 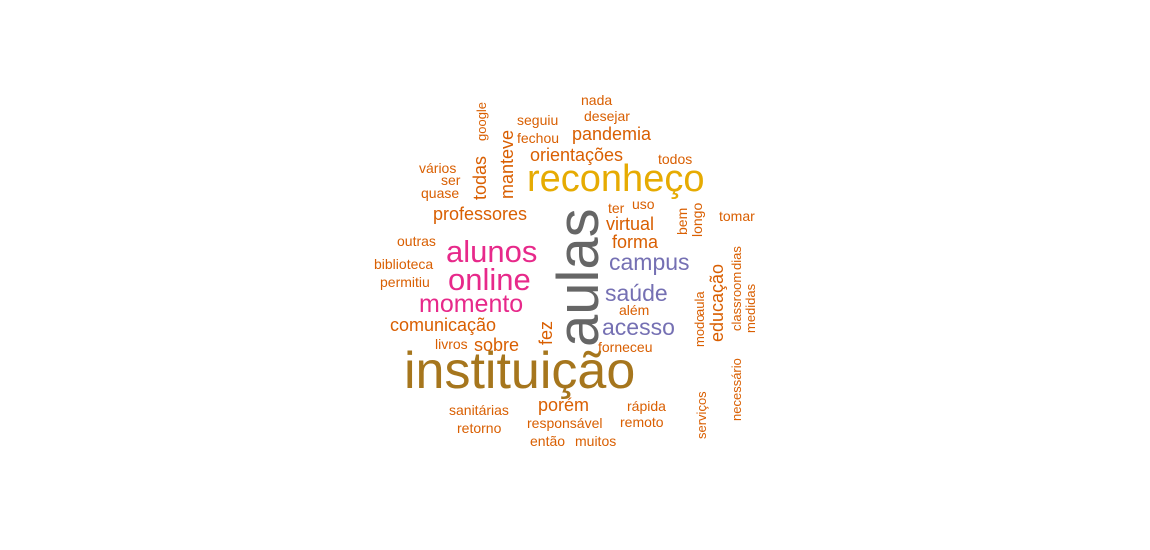 What do you see at coordinates (451, 180) in the screenshot?
I see `word-28: ser` at bounding box center [451, 180].